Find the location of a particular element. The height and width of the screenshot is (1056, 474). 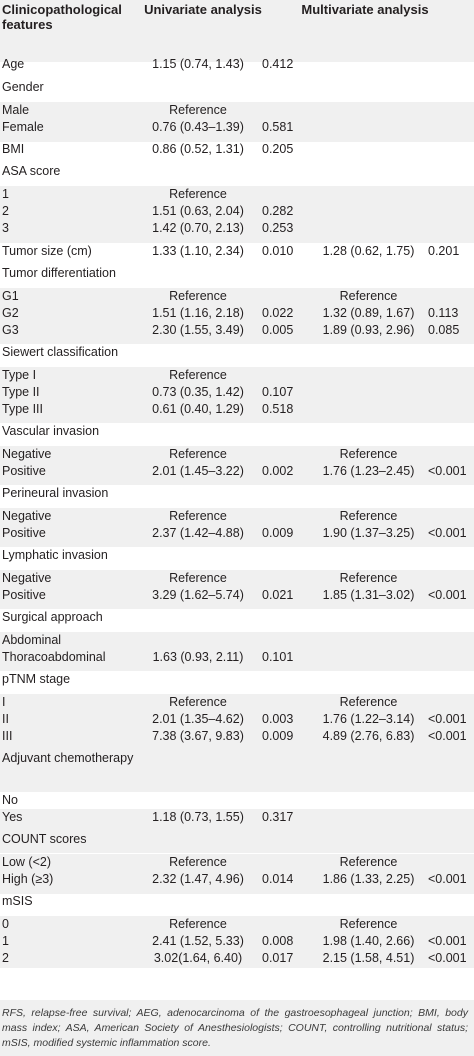

multivariate-or: 2.15 (1.58, 4.51) is located at coordinates (368, 958).